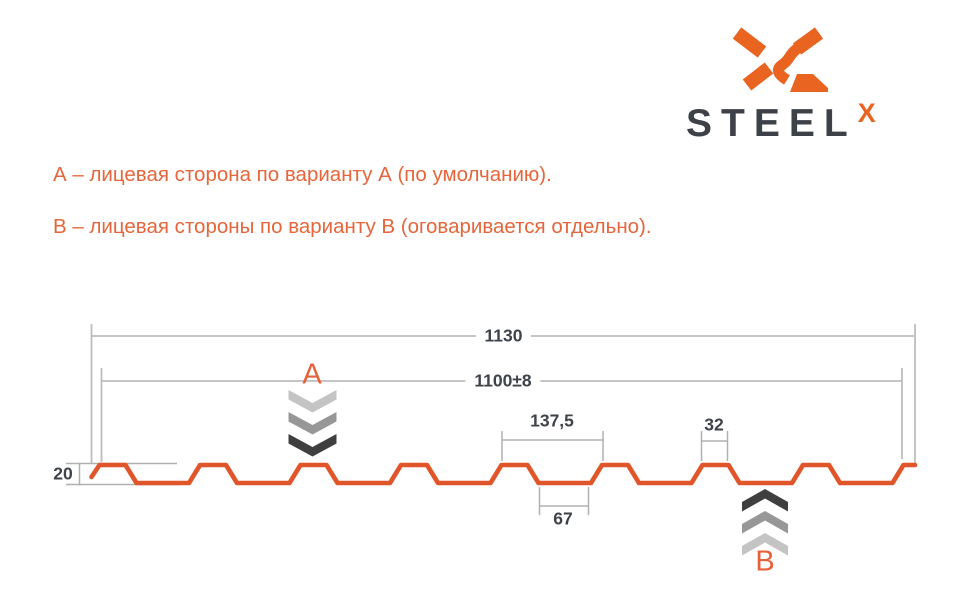 Image resolution: width=970 pixels, height=597 pixels. Describe the element at coordinates (552, 420) in the screenshot. I see `dim-rib-pitch: 137,5` at that location.